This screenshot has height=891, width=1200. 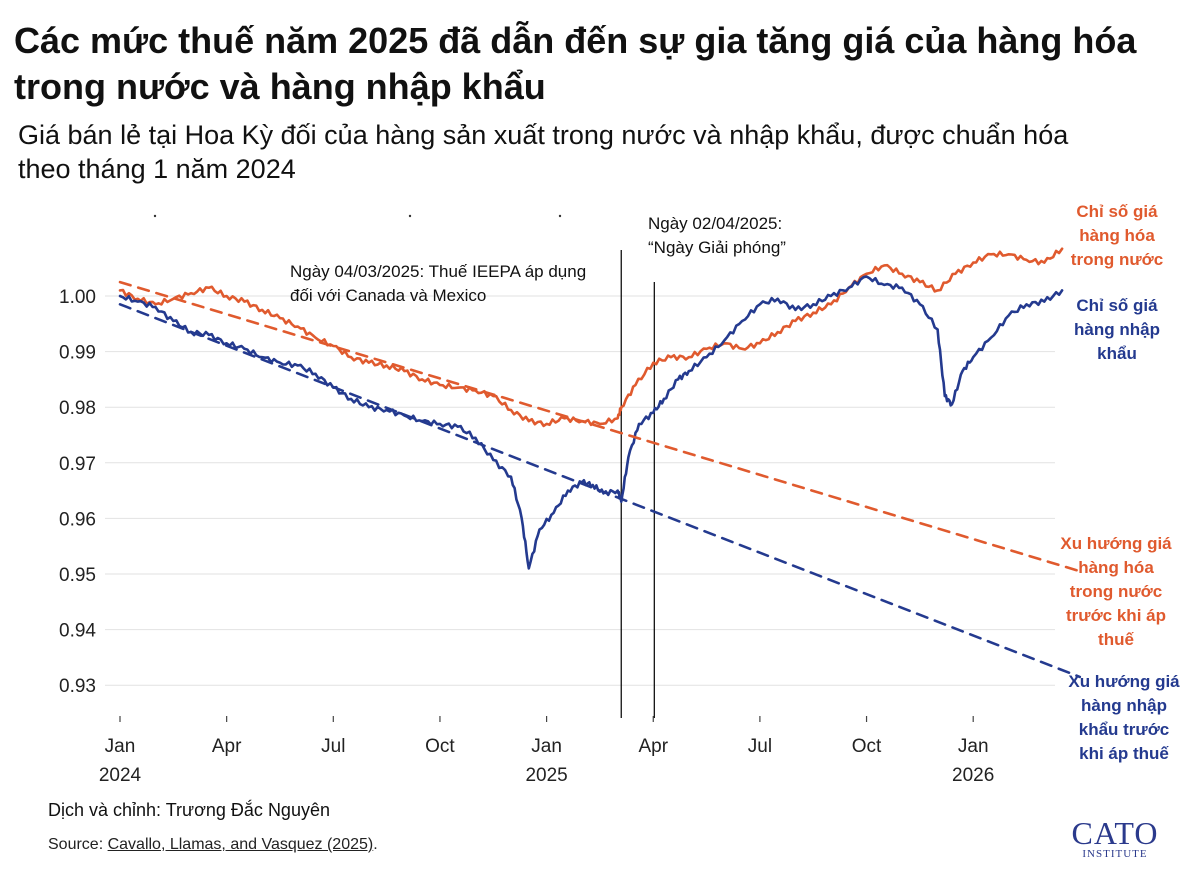 What do you see at coordinates (1116, 543) in the screenshot?
I see `label-domestic-trend-line1: Xu hướng giá` at bounding box center [1116, 543].